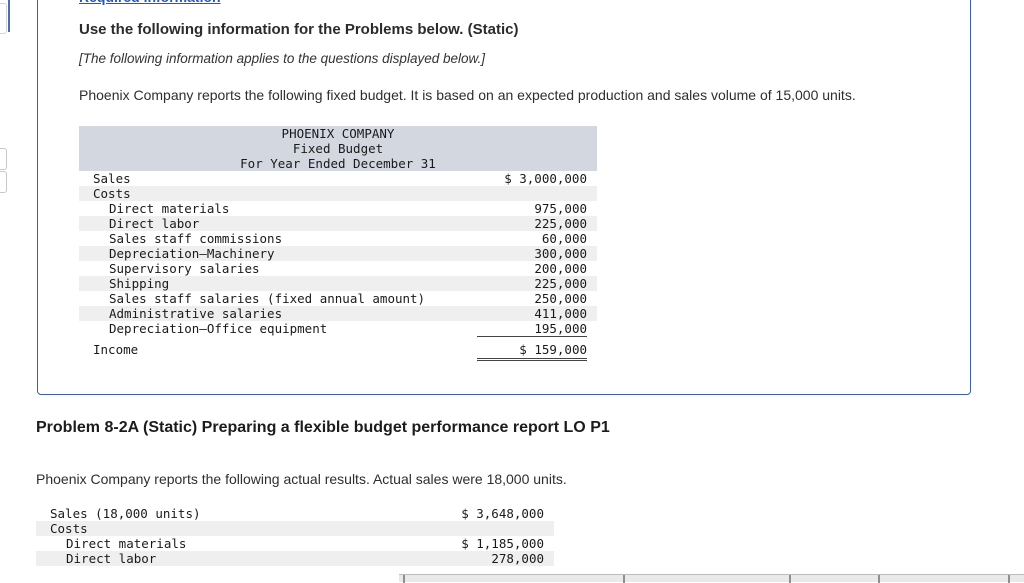 The width and height of the screenshot is (1024, 583). Describe the element at coordinates (192, 253) in the screenshot. I see `row-label: Depreciation—Machinery` at that location.